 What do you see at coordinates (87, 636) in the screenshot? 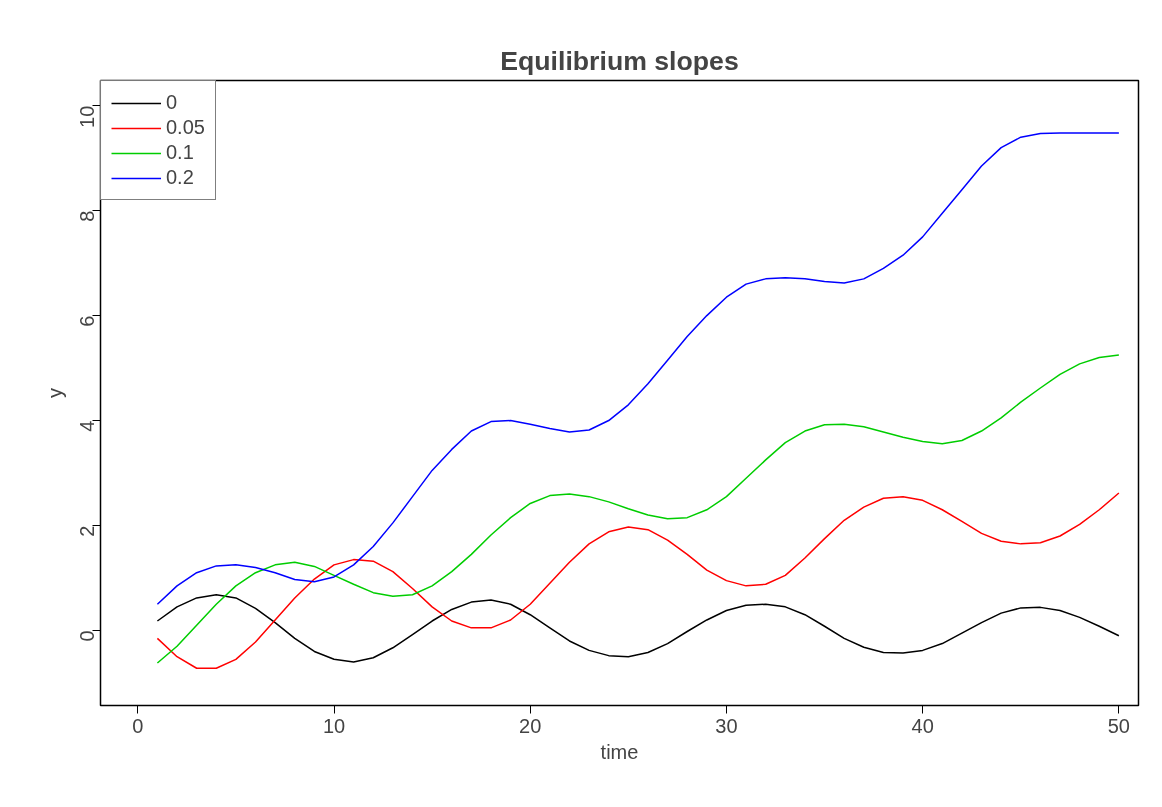
I see `y-tick-label: 0` at bounding box center [87, 636].